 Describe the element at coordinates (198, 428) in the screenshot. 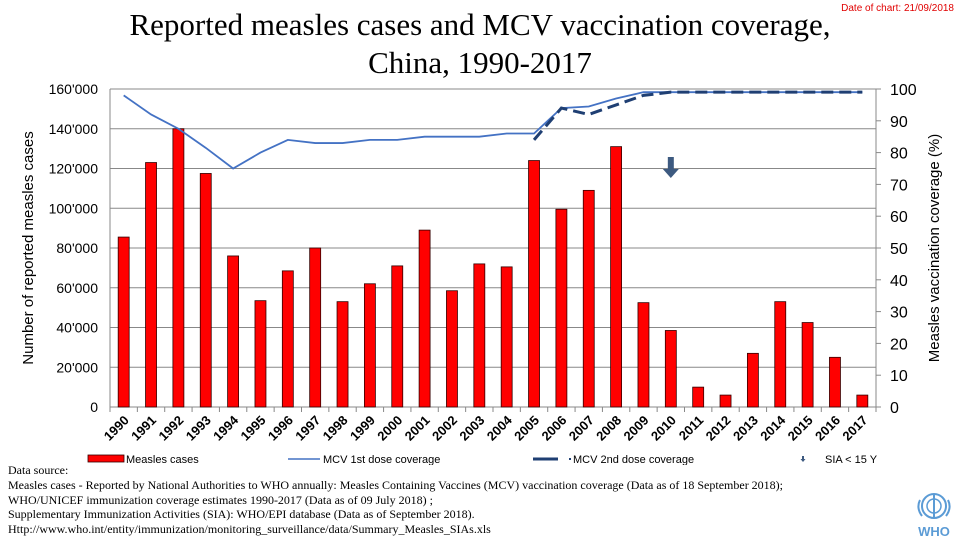

I see `x-tick-label: 1993` at that location.